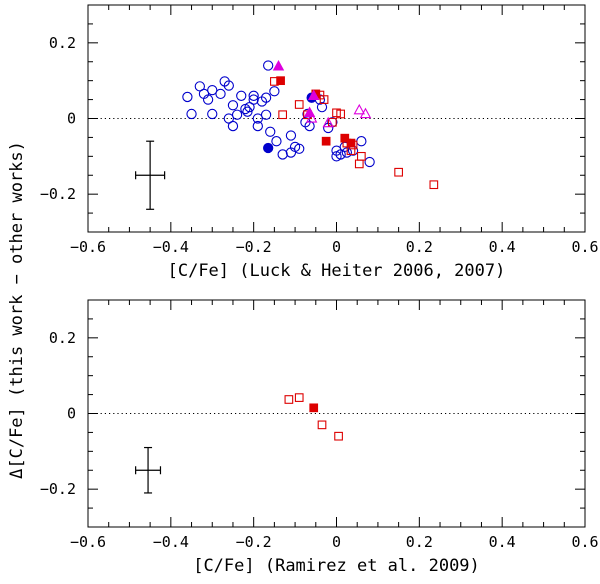  I want to click on x-axis-title: [C/Fe] (Ramirez et al. 2009), so click(336, 566).